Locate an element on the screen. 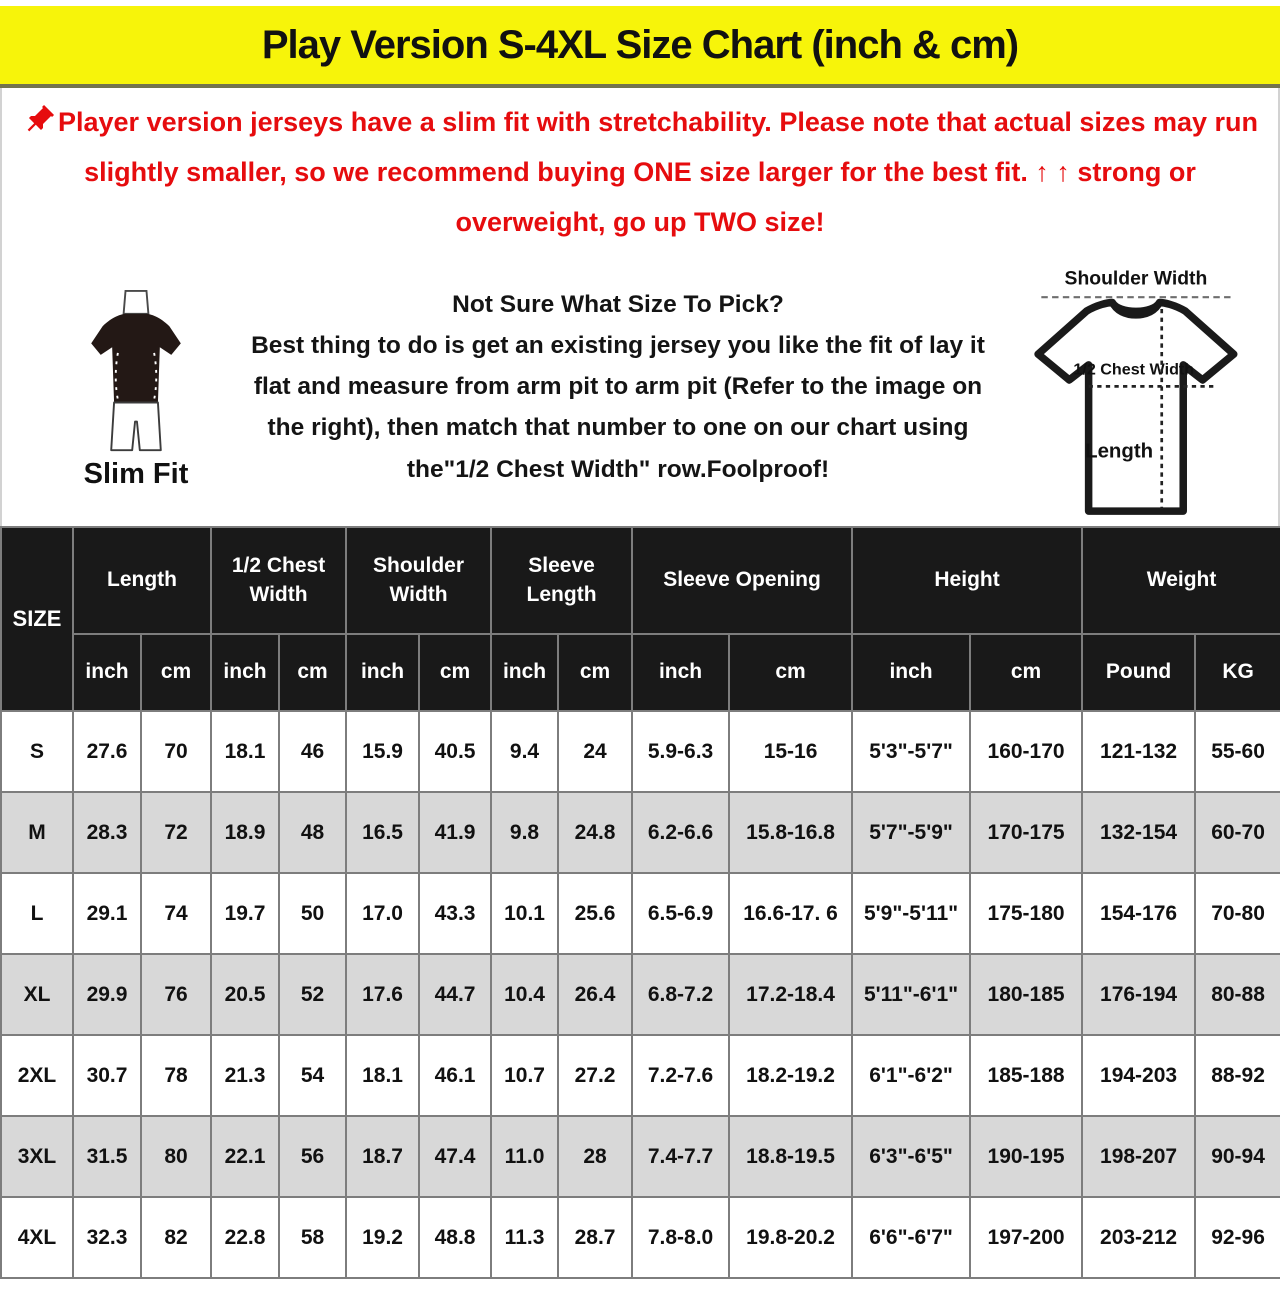 The width and height of the screenshot is (1280, 1292). col-header-sleeve-length: Sleeve Length is located at coordinates (562, 580).